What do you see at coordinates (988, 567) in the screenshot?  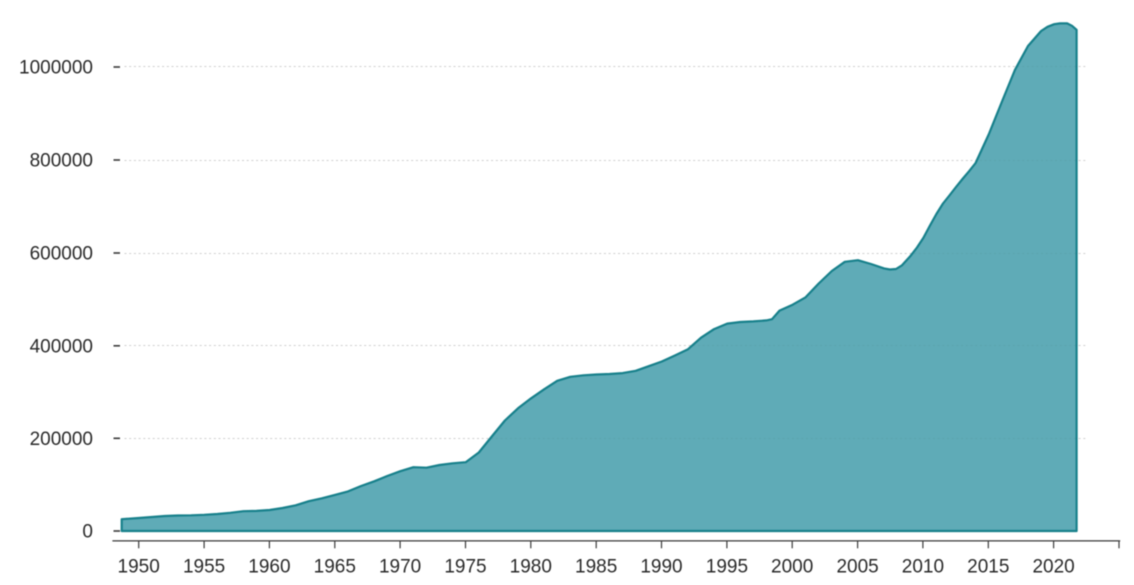 I see `svg-text: 2015` at bounding box center [988, 567].